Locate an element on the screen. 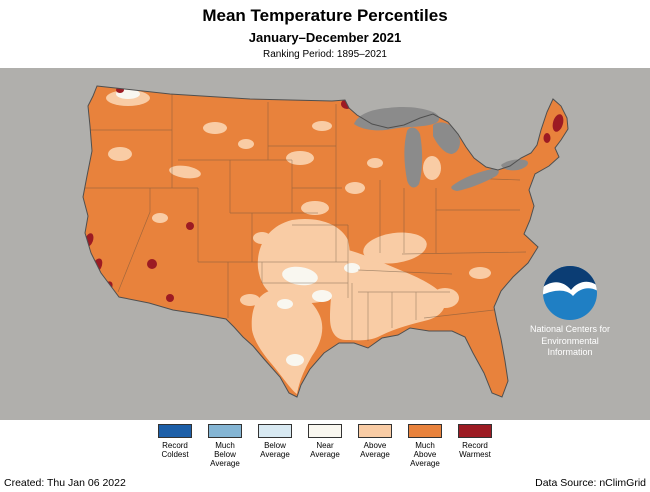  legend-label: Record Coldest is located at coordinates (175, 450).